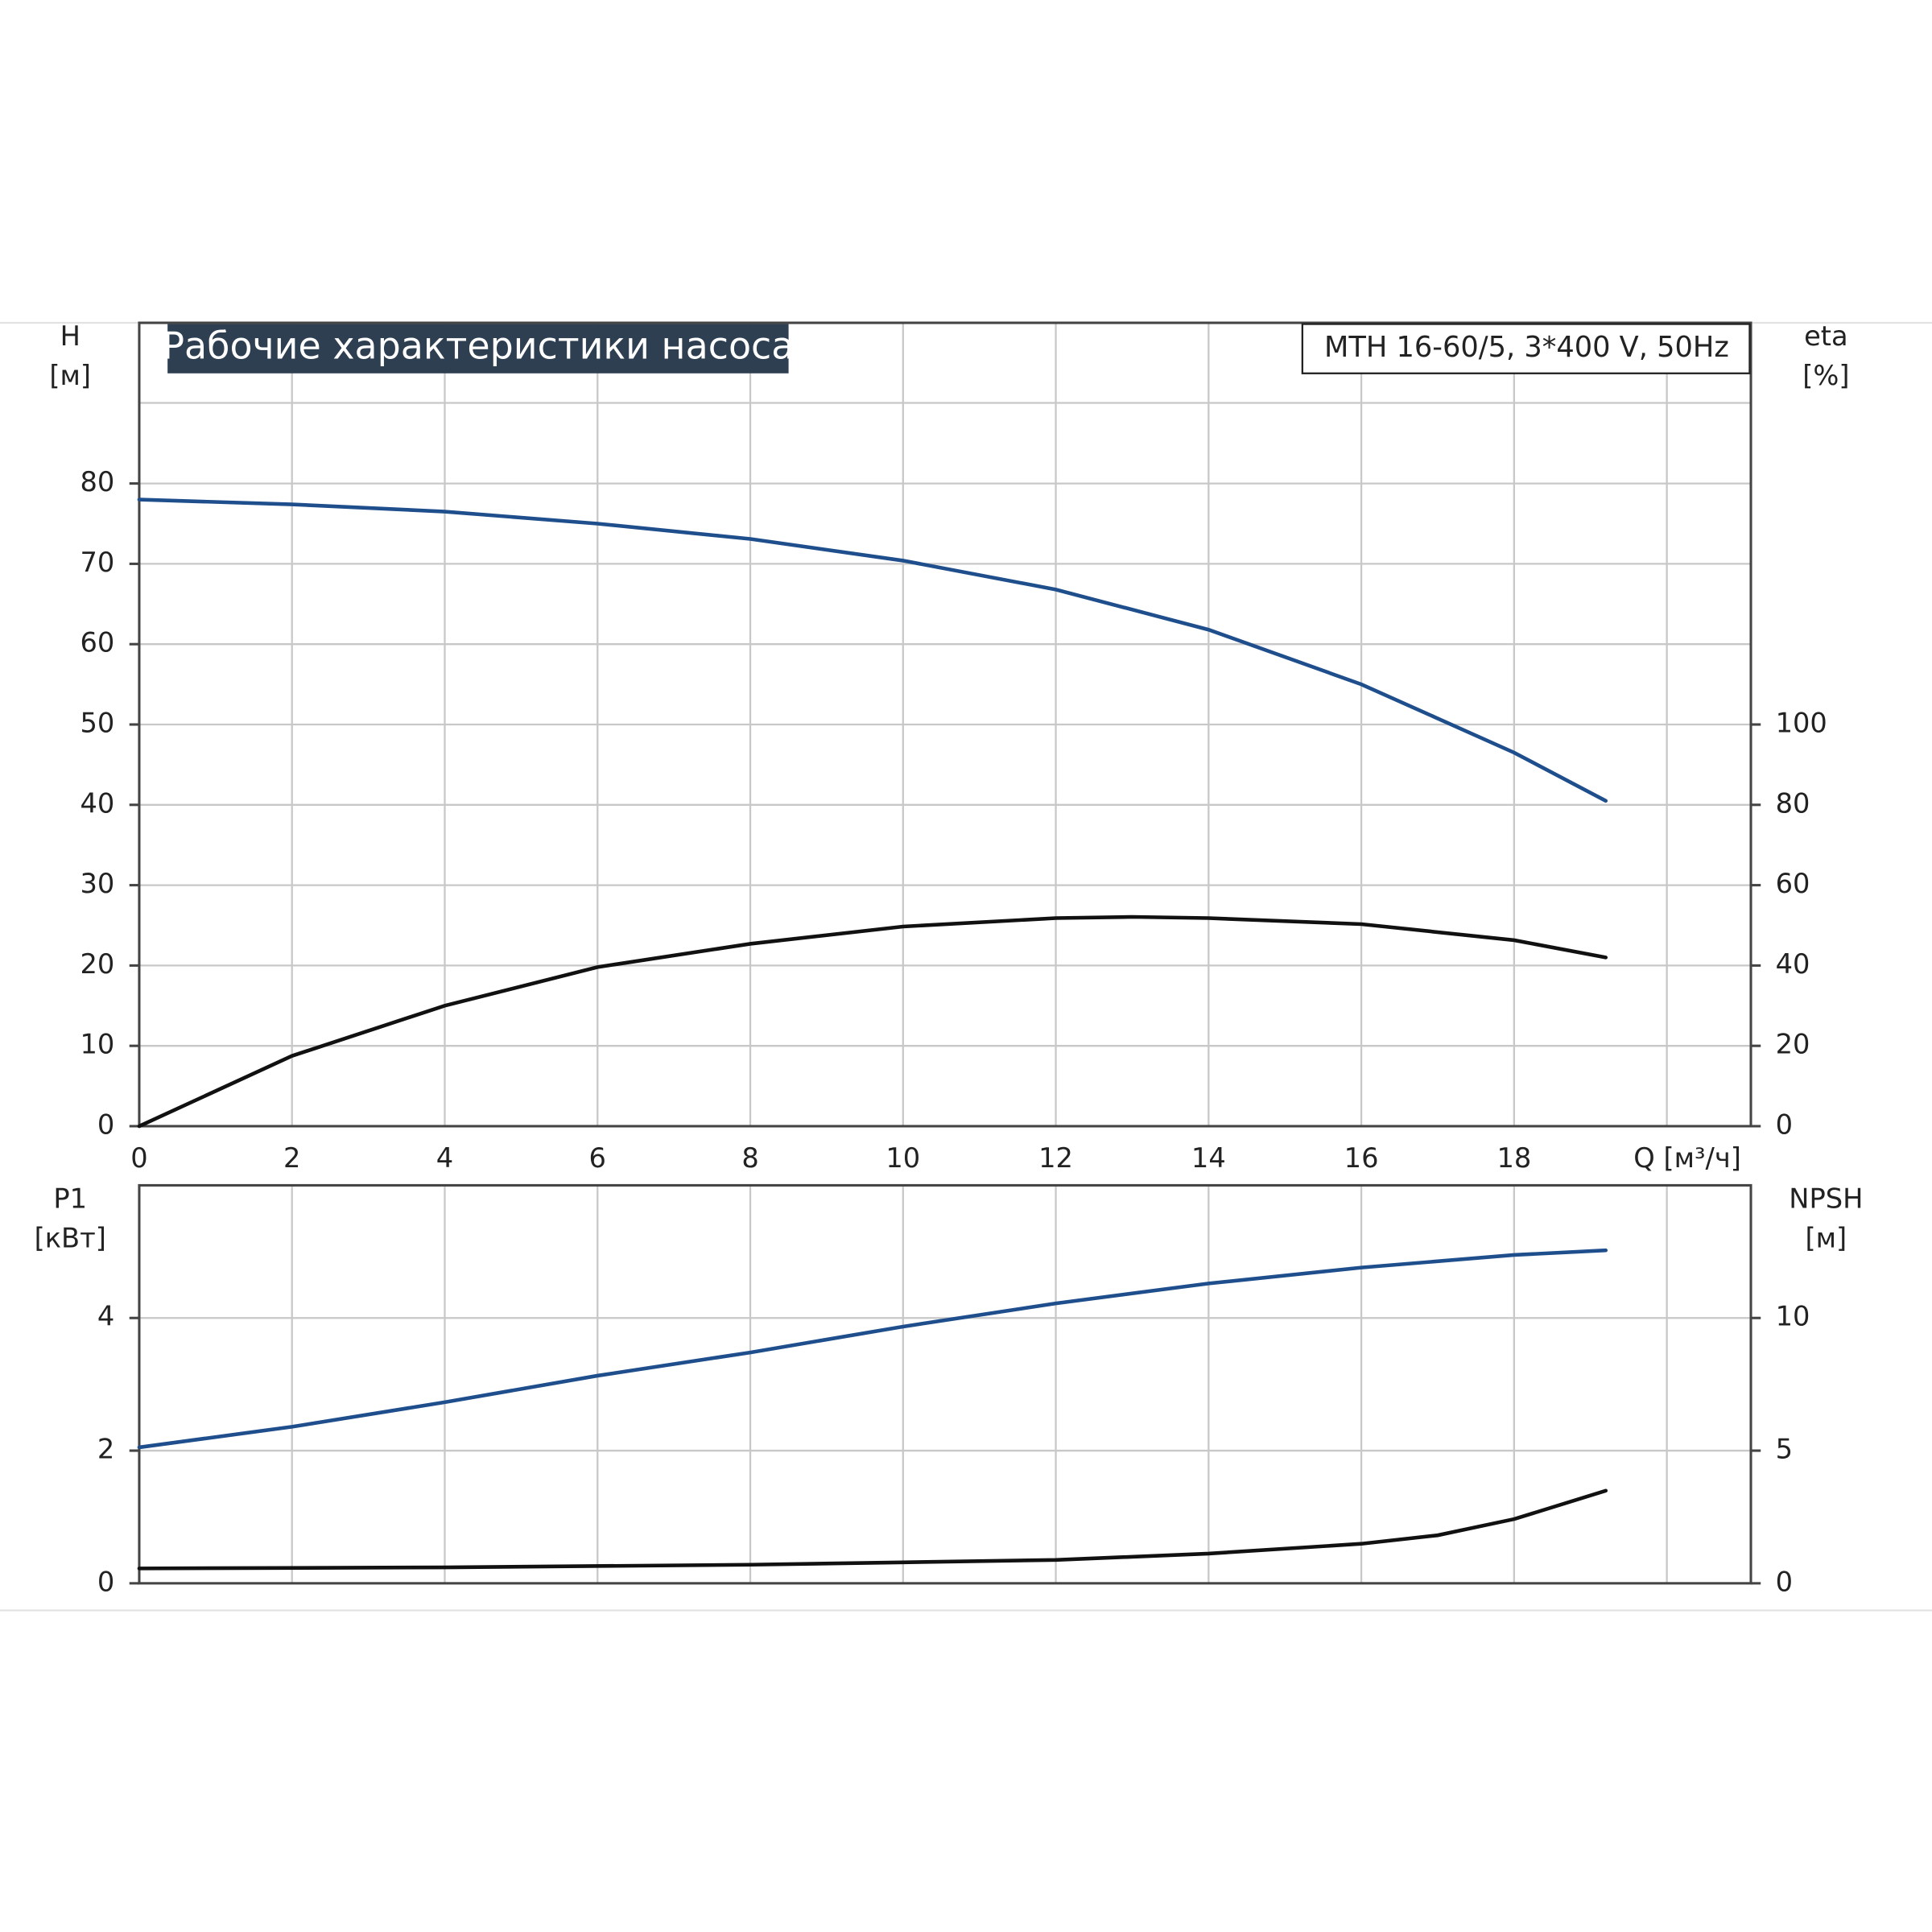 The image size is (1932, 1932). Describe the element at coordinates (1793, 884) in the screenshot. I see `y2-tick-label: 60` at that location.